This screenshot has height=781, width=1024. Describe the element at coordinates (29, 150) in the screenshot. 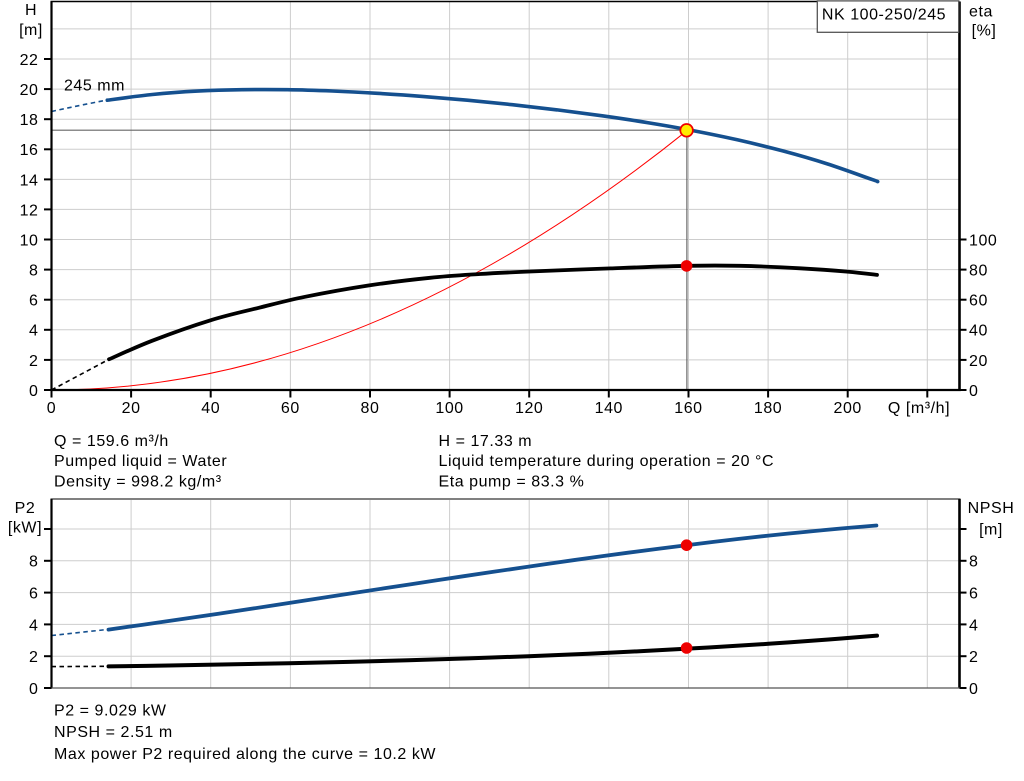

I see `svg-text: 16` at that location.